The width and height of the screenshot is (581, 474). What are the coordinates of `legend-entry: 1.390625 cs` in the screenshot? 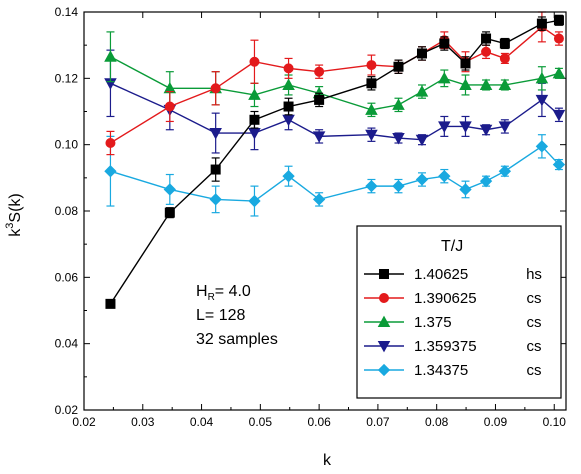 It's located at (453, 298).